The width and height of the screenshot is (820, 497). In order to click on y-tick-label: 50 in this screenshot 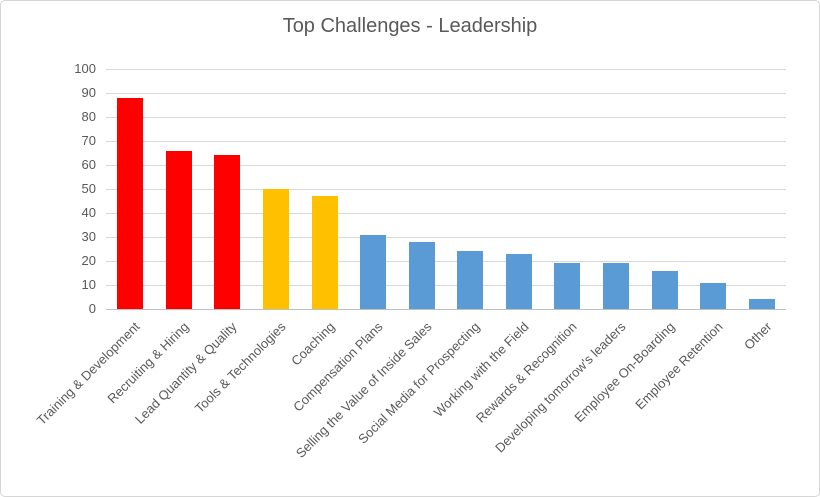, I will do `click(88, 188)`.